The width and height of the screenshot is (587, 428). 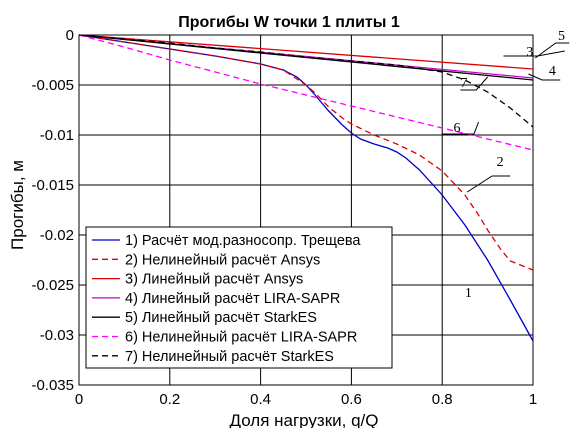 What do you see at coordinates (57, 235) in the screenshot?
I see `y-tick-label: -0.02` at bounding box center [57, 235].